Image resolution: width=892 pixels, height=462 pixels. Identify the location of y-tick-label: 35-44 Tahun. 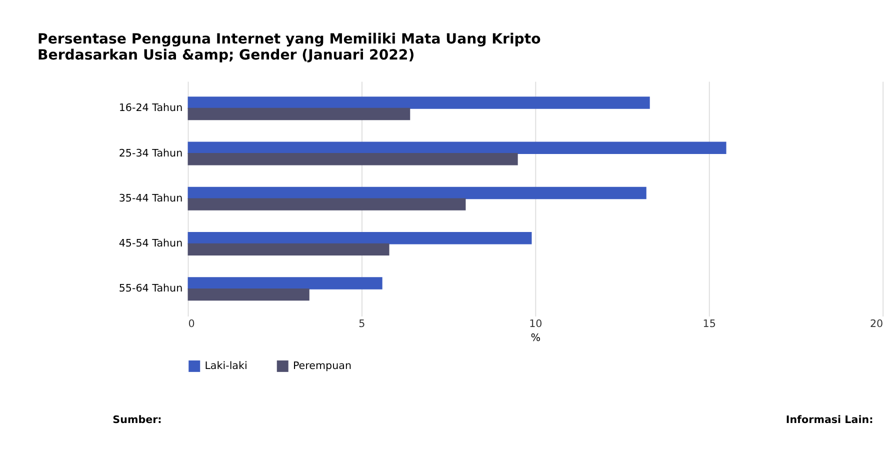
(150, 198).